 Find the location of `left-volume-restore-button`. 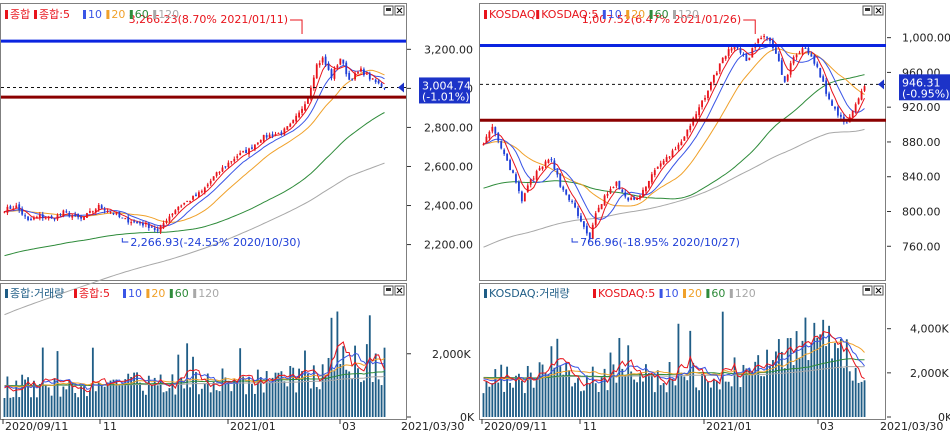

left-volume-restore-button is located at coordinates (388, 290).